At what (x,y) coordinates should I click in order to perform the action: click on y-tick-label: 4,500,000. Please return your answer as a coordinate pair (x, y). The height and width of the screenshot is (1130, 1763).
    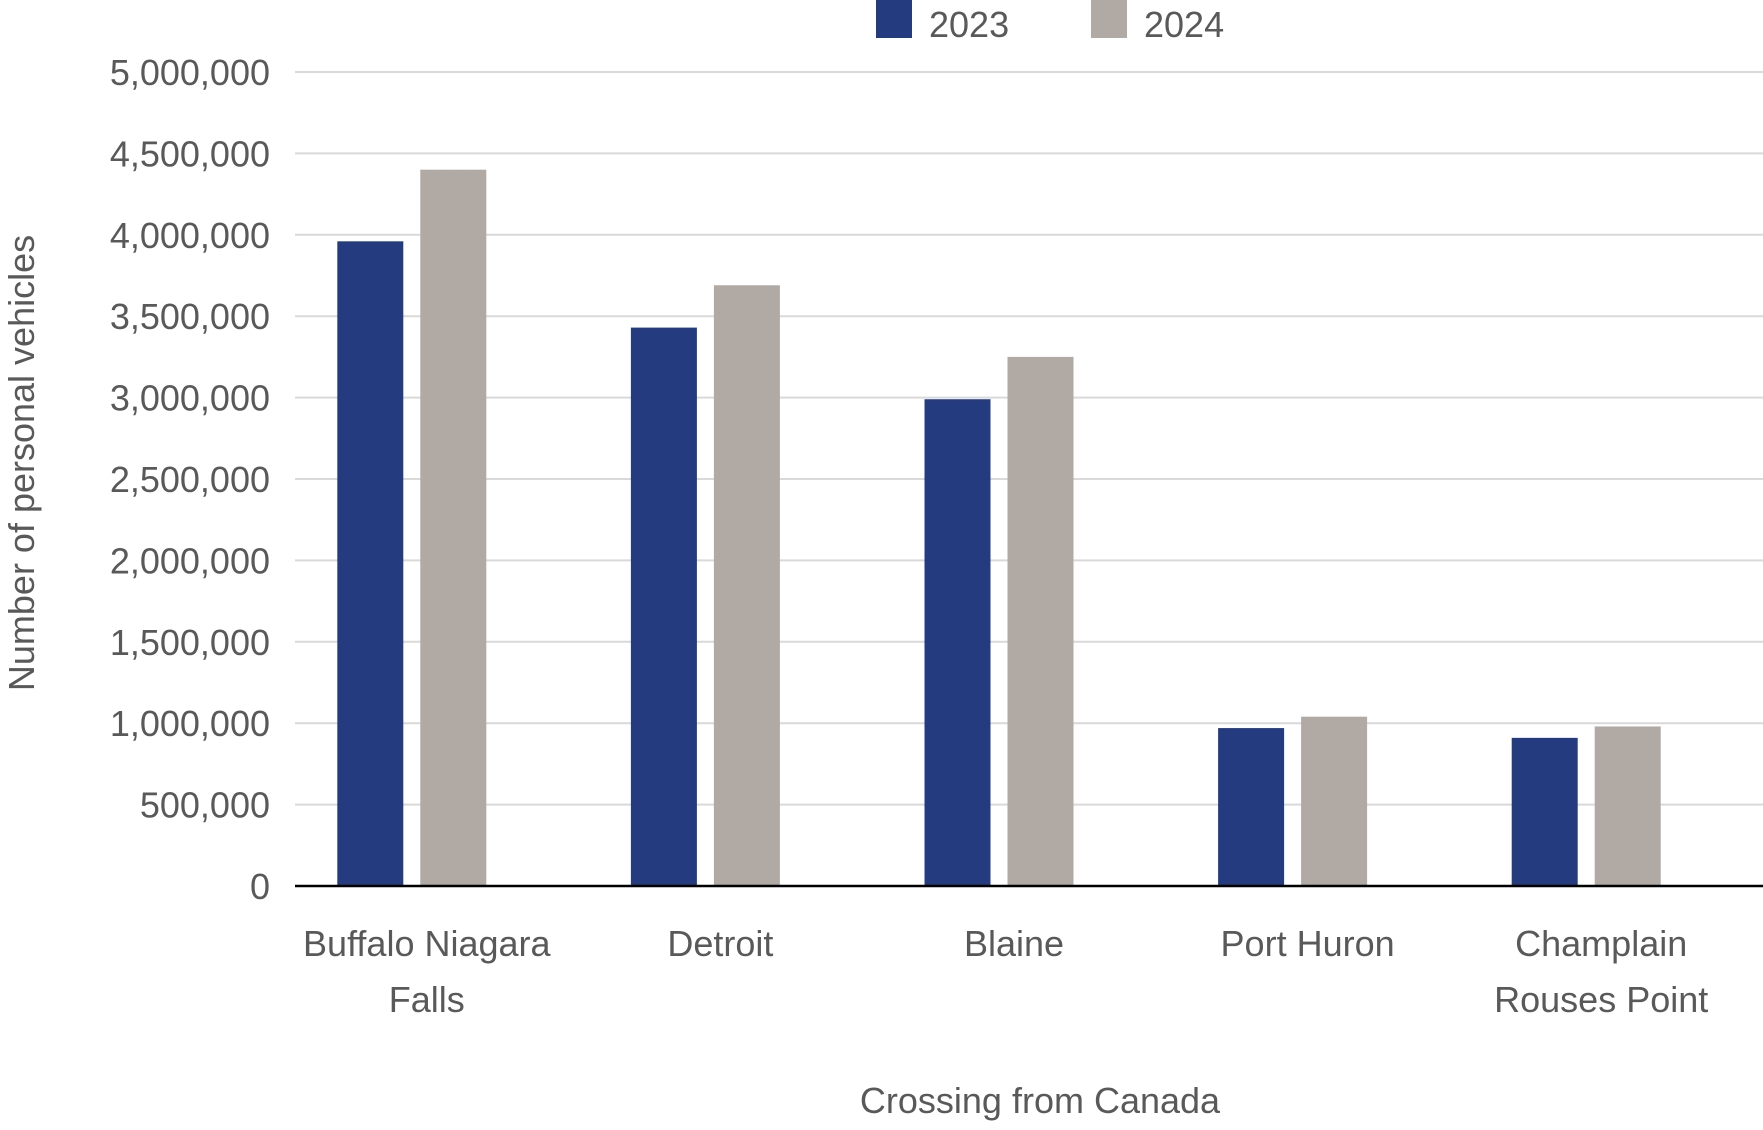
    Looking at the image, I should click on (190, 153).